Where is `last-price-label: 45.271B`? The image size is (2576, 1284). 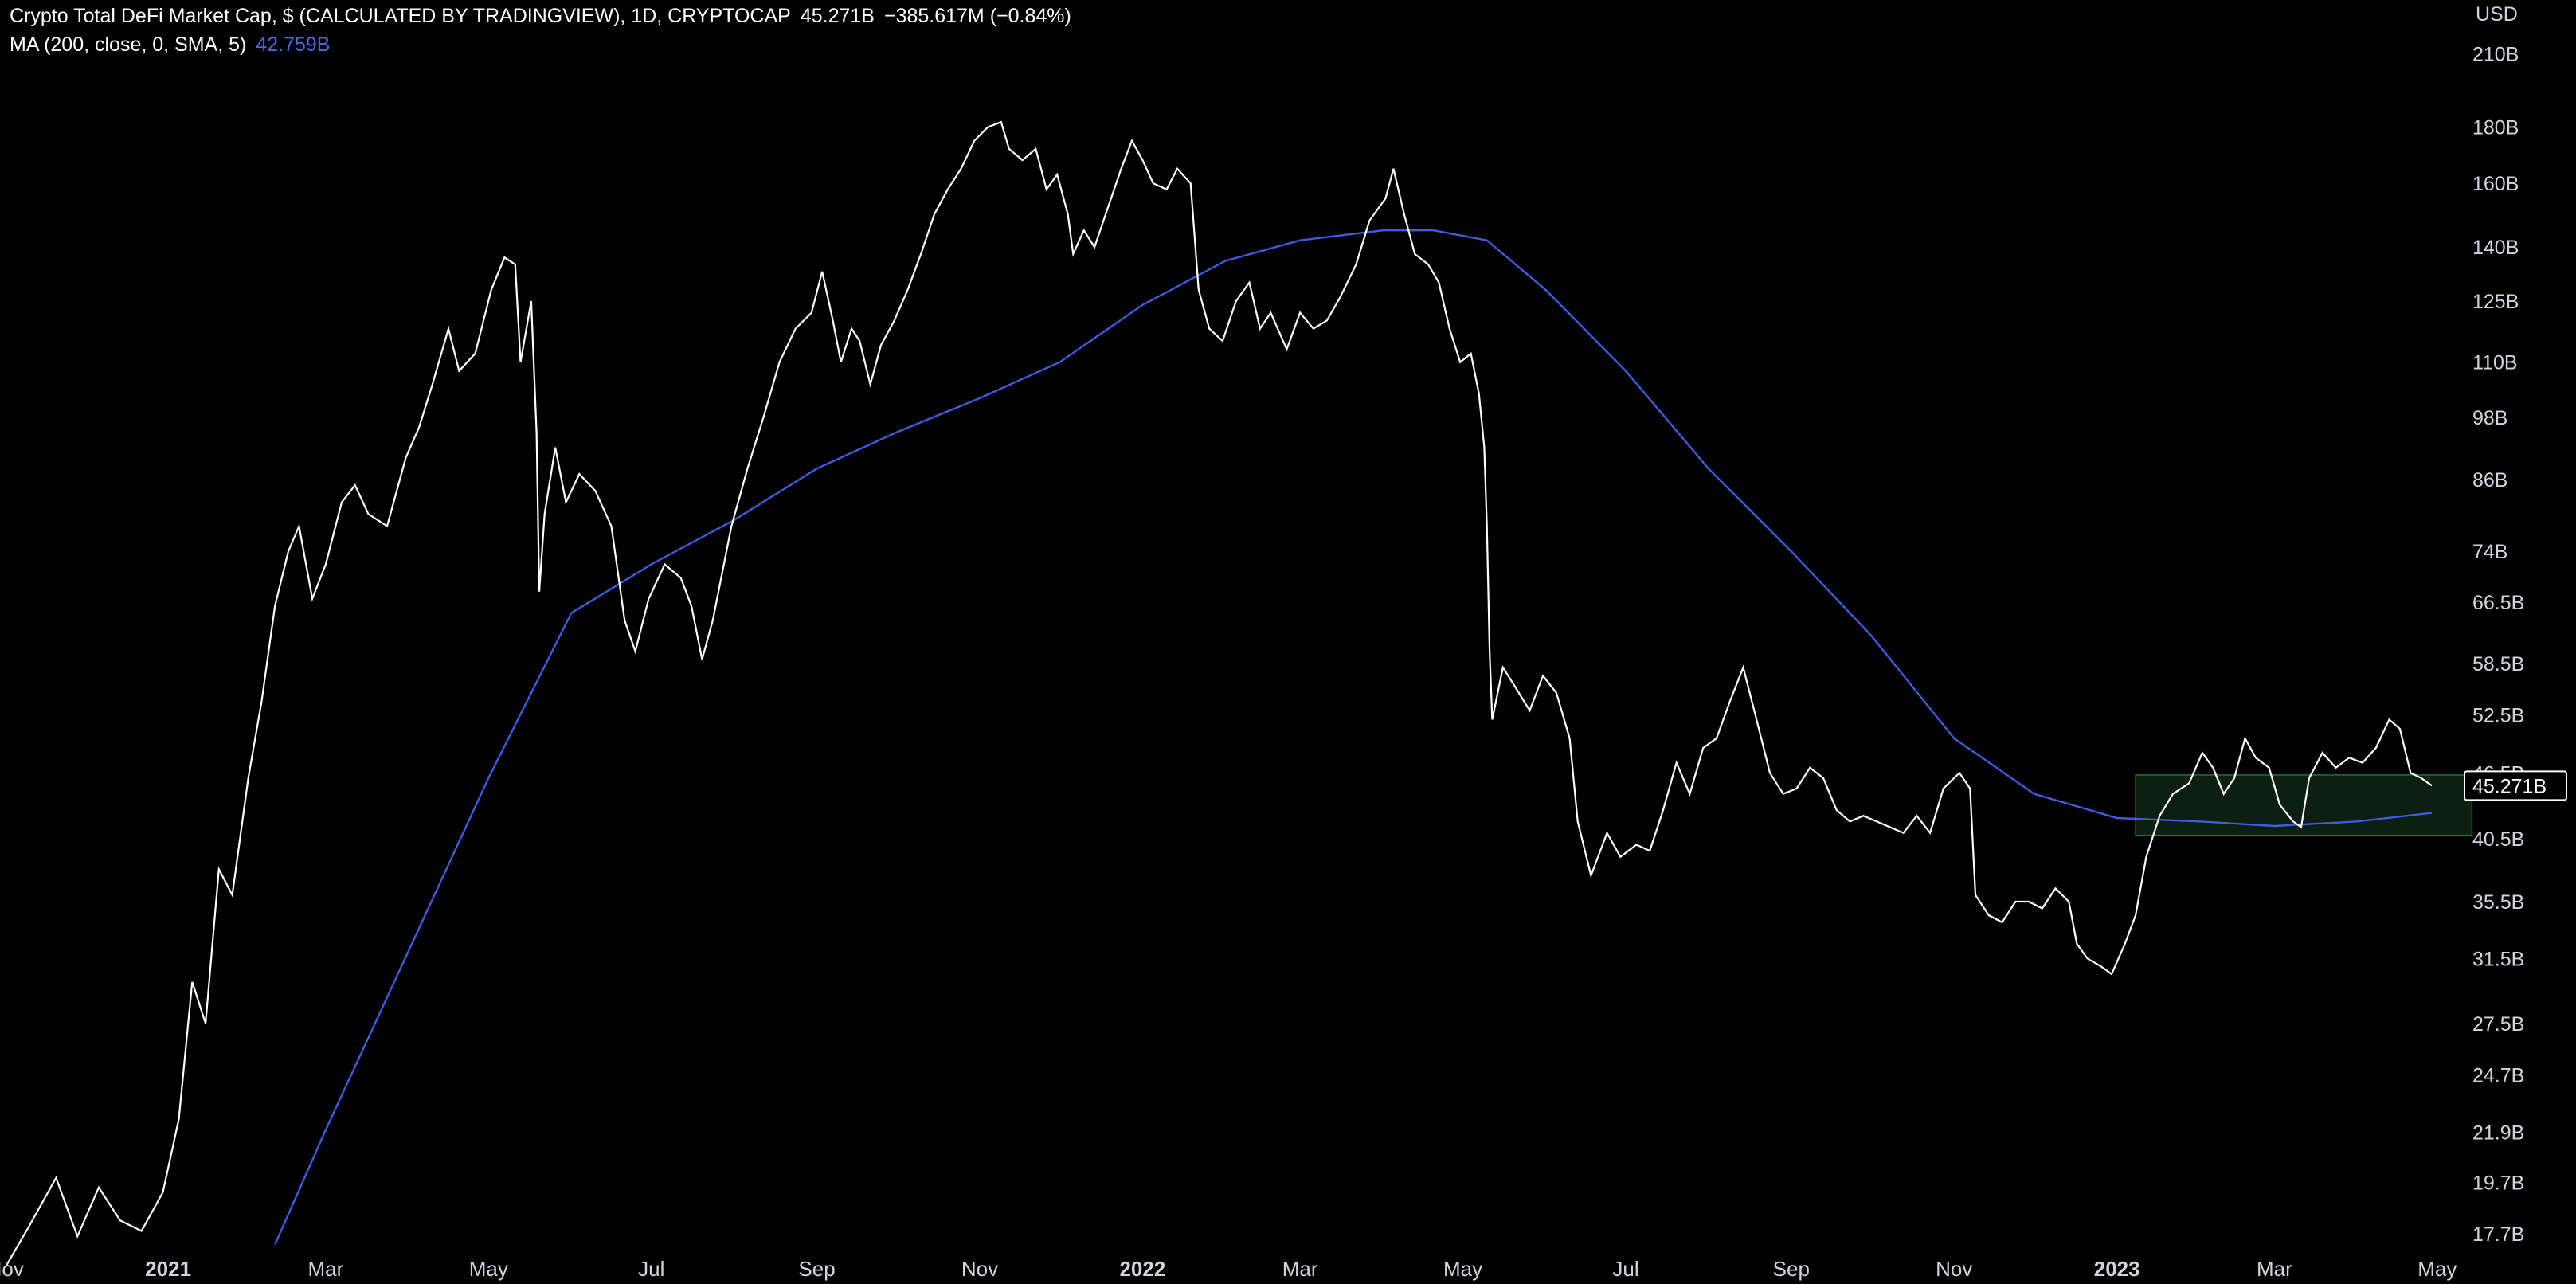
last-price-label: 45.271B is located at coordinates (2509, 786).